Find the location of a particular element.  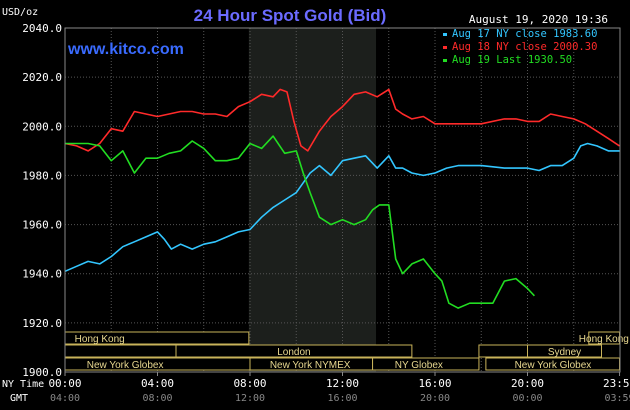

y-tick-label: 1980.0 is located at coordinates (42, 175).